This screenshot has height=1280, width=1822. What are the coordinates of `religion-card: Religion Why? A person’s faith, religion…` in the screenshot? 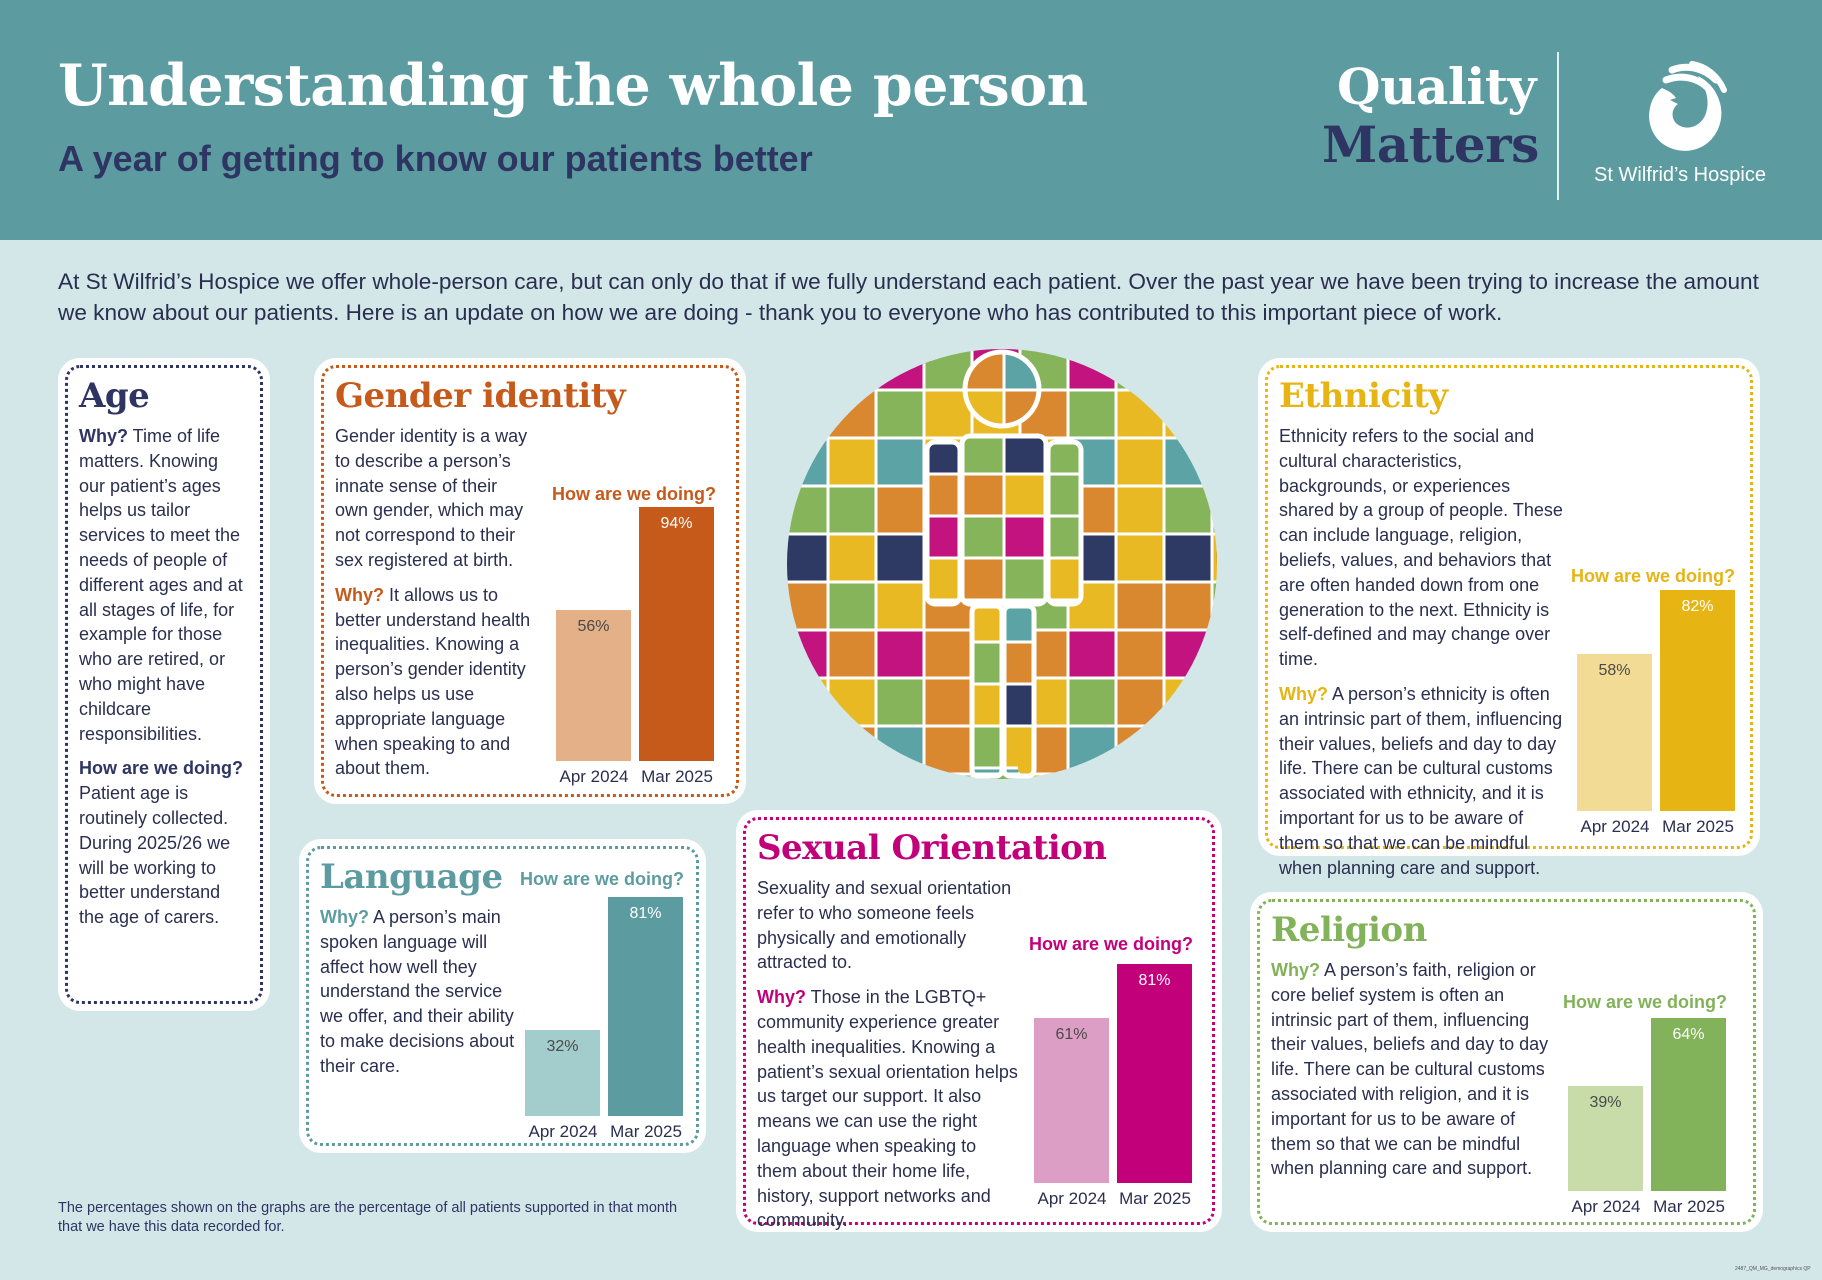 It's located at (1506, 1062).